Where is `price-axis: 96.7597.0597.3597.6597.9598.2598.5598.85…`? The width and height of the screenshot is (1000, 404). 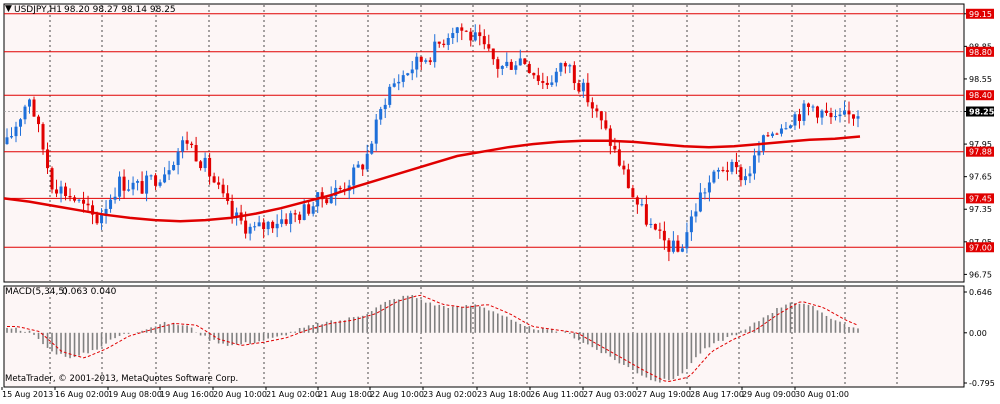 price-axis: 96.7597.0597.3597.6597.9598.2598.5598.85… is located at coordinates (979, 198).